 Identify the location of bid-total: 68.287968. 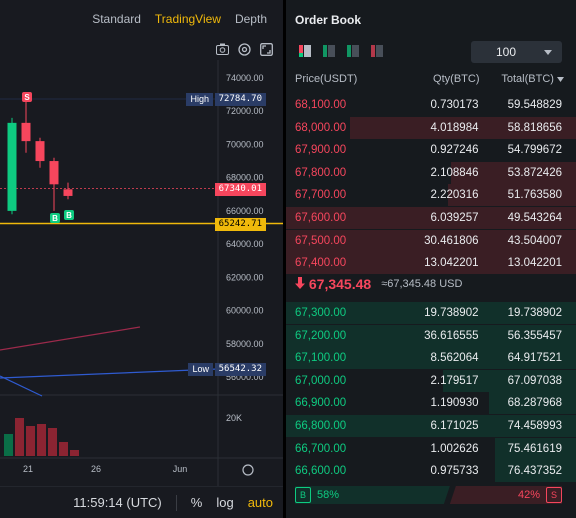
(534, 403).